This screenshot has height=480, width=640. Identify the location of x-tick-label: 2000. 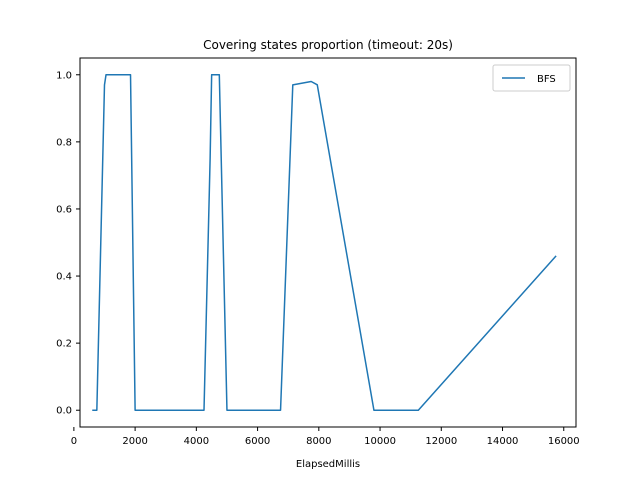
(134, 441).